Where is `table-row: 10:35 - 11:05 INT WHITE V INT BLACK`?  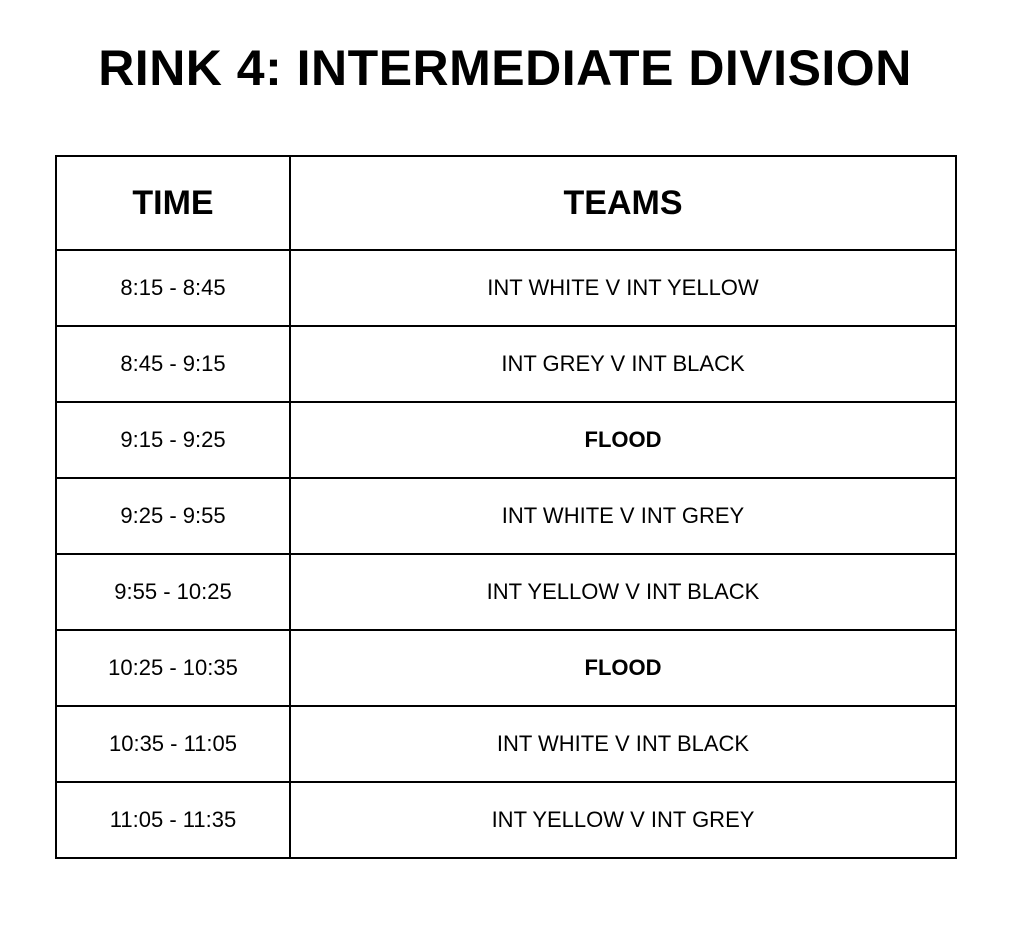 table-row: 10:35 - 11:05 INT WHITE V INT BLACK is located at coordinates (506, 744).